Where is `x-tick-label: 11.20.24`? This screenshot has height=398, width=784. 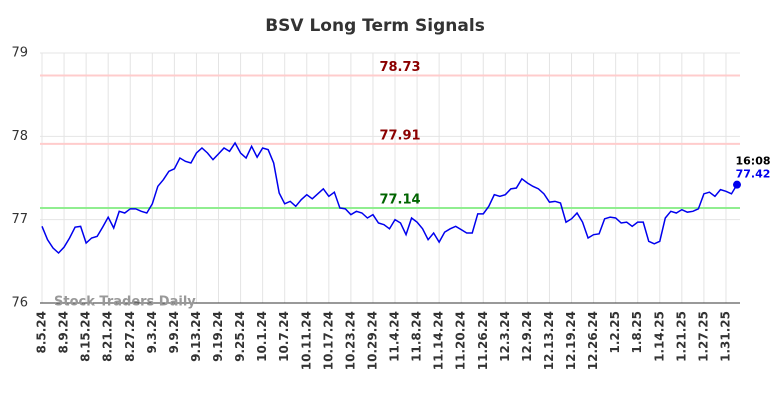 x-tick-label: 11.20.24 is located at coordinates (461, 340).